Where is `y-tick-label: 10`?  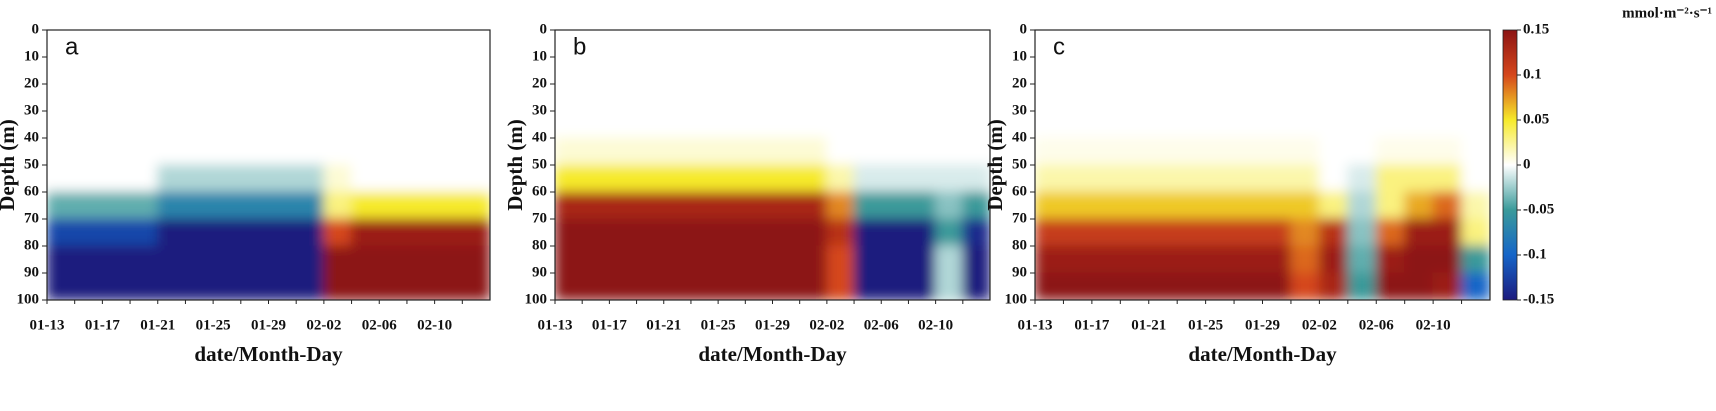
y-tick-label: 10 is located at coordinates (539, 56).